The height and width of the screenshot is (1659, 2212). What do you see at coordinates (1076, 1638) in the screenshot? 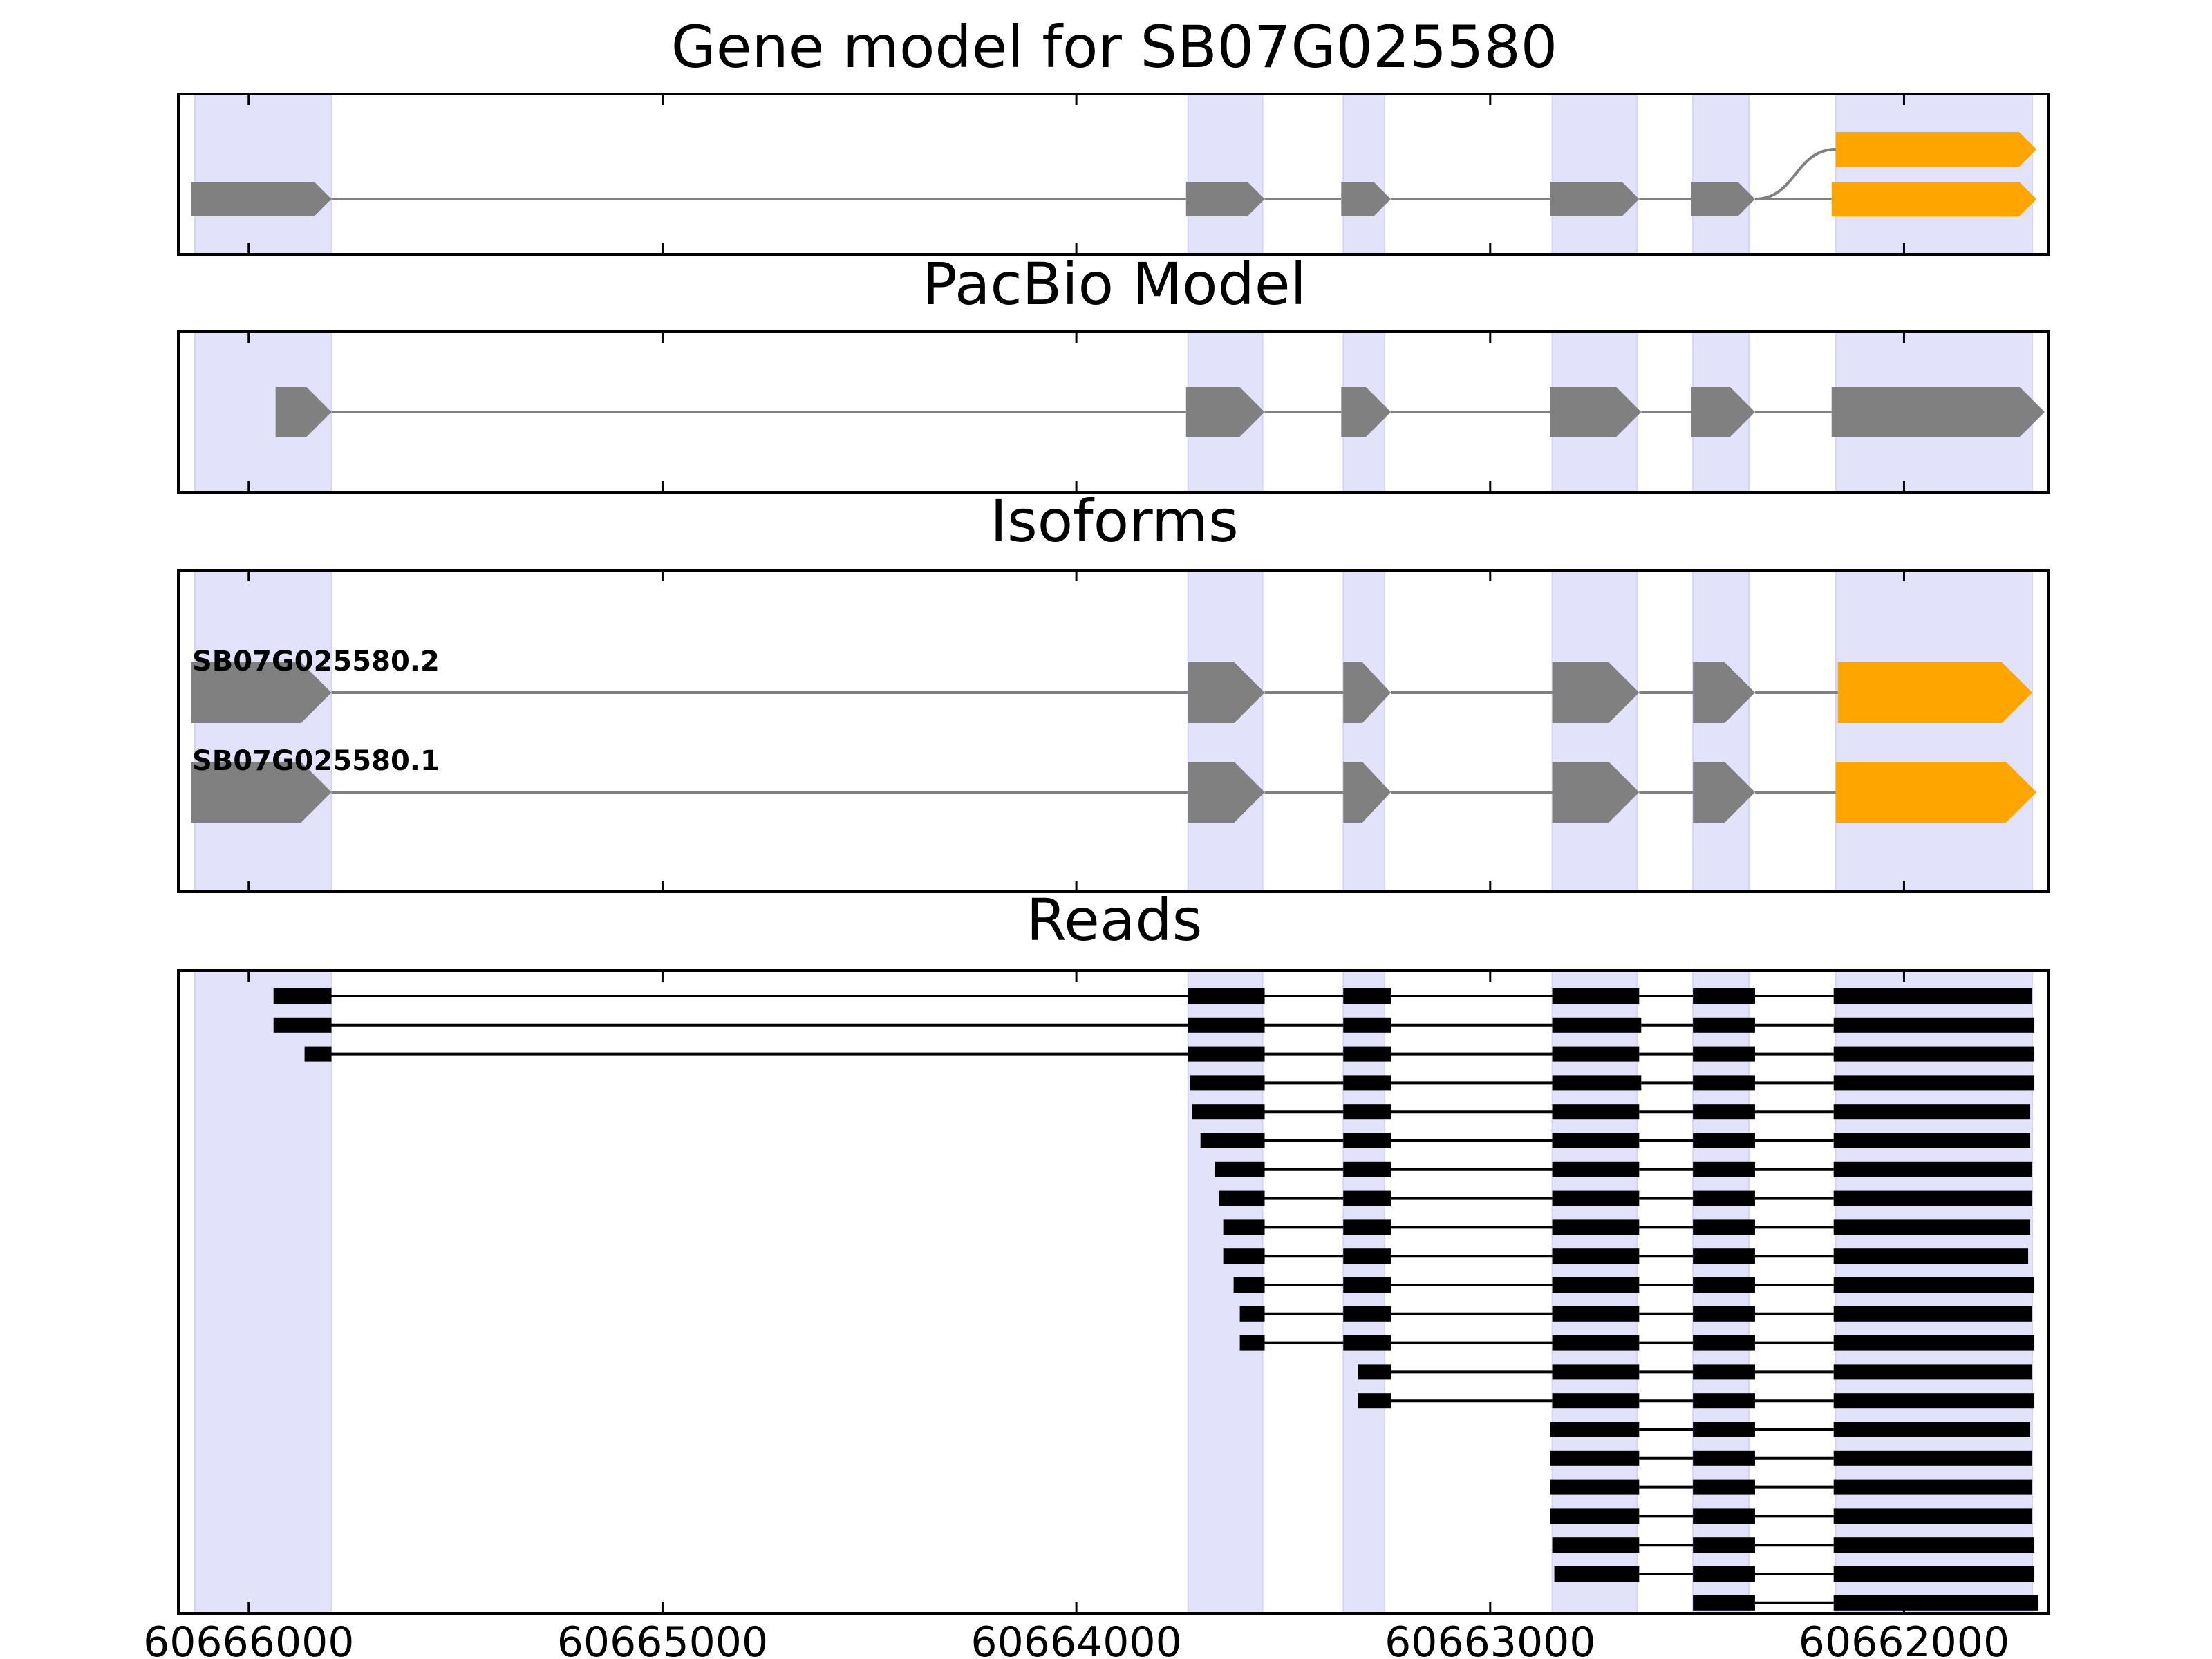
I see `x-tick-label: 60664000` at bounding box center [1076, 1638].